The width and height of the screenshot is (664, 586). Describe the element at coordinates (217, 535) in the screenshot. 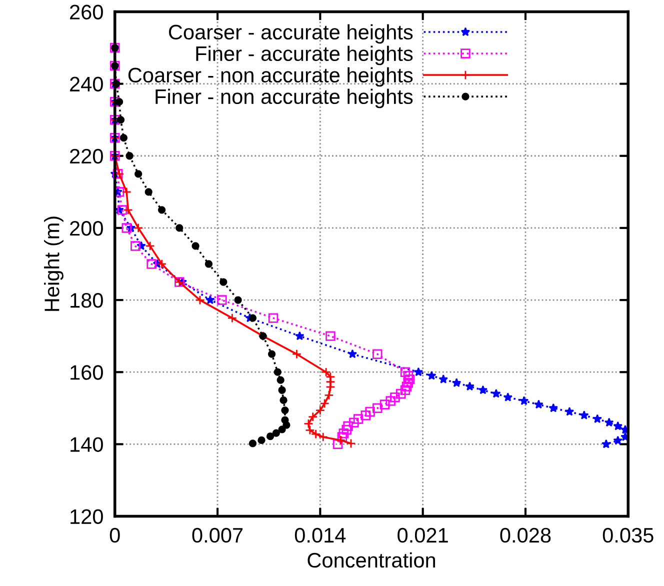

I see `x-tick-label: 0.007` at that location.